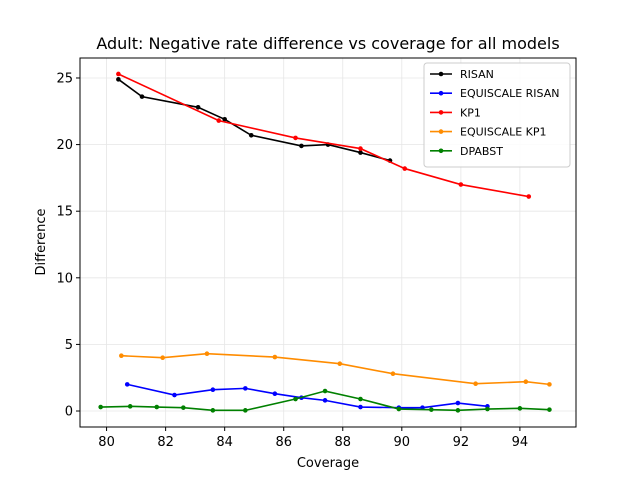 The width and height of the screenshot is (640, 480). I want to click on series-dpabst, so click(325, 400).